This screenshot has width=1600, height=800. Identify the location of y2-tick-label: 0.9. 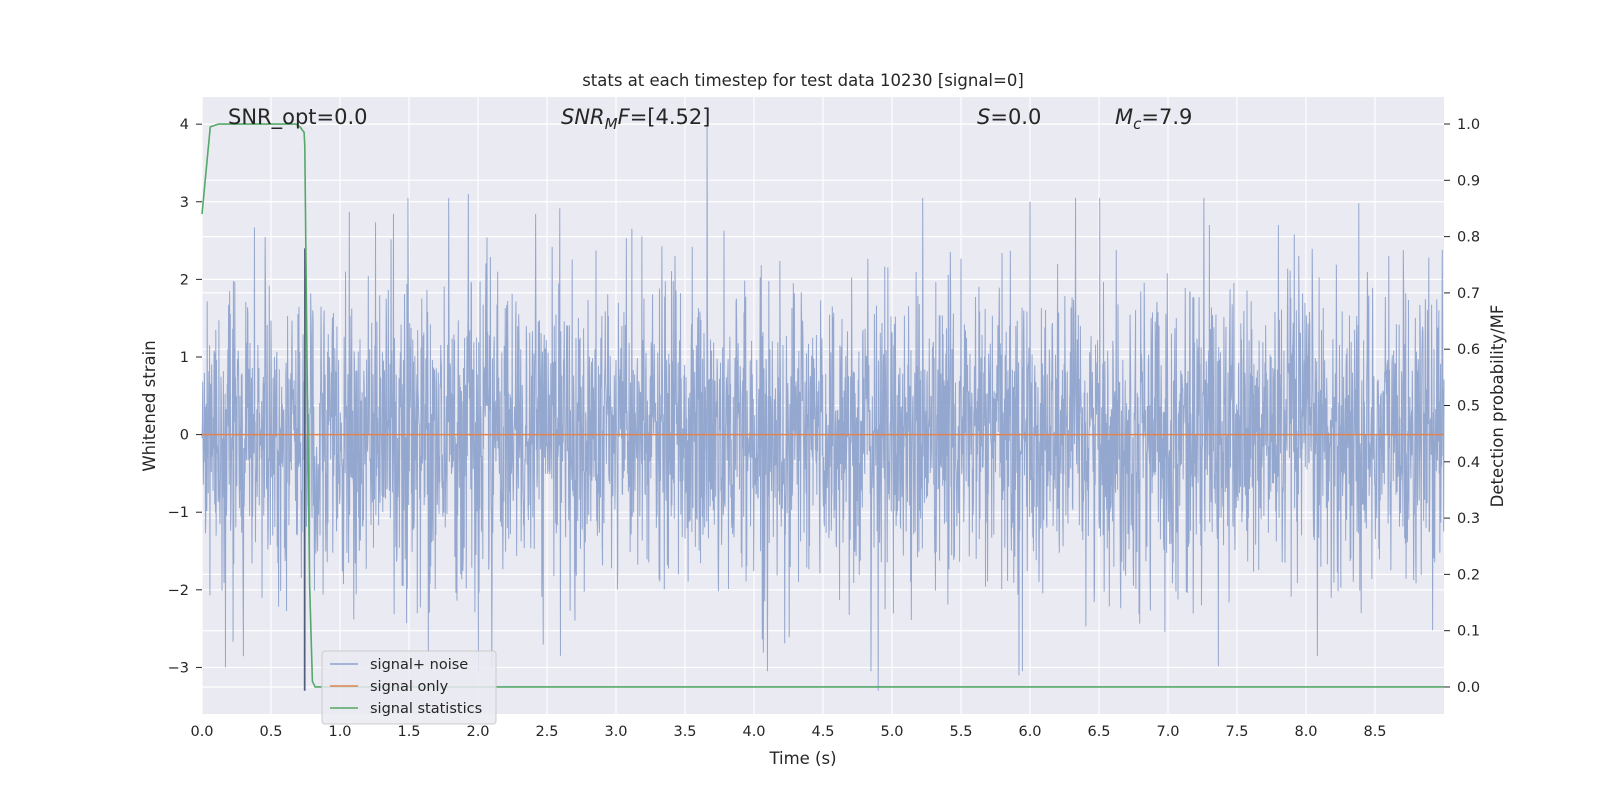
(1468, 181).